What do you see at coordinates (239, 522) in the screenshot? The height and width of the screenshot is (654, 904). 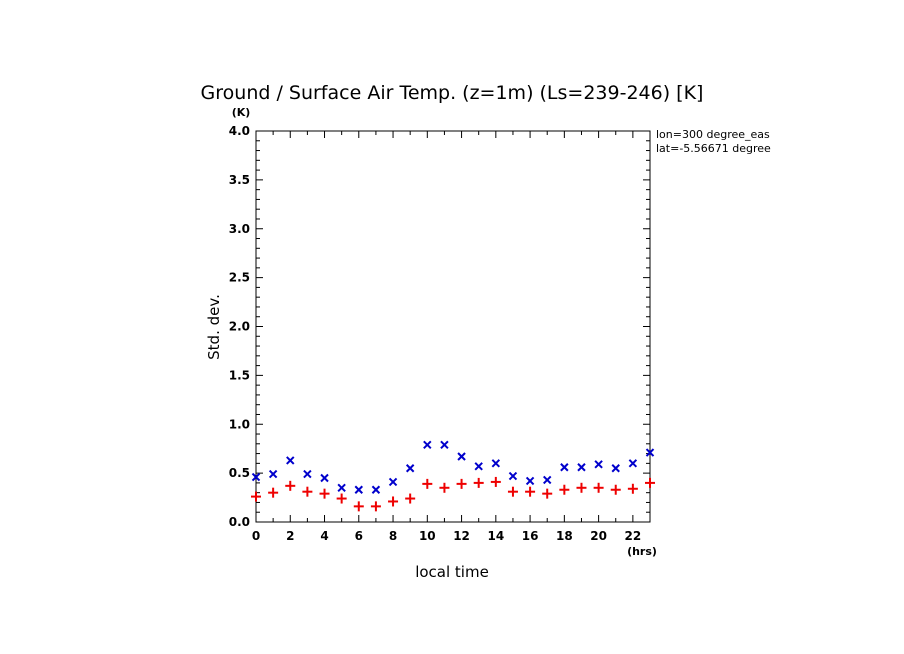 I see `y-tick-label: 0.0` at bounding box center [239, 522].